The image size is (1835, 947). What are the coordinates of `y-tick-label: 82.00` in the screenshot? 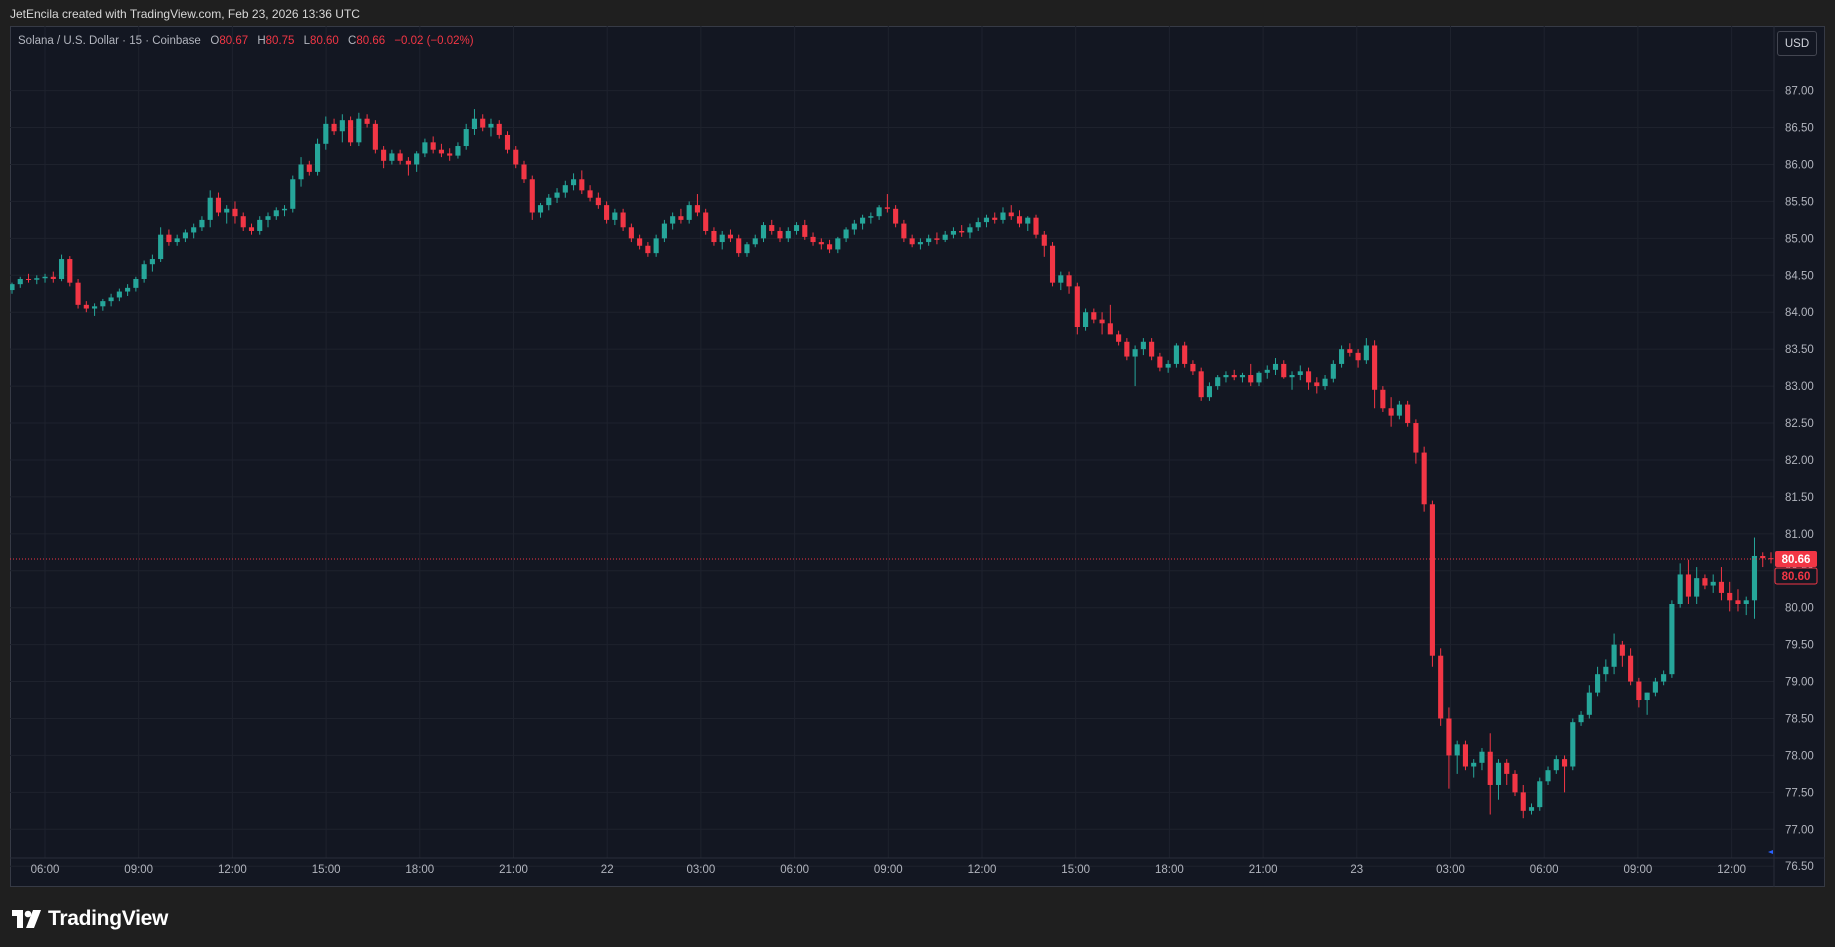 It's located at (1799, 461).